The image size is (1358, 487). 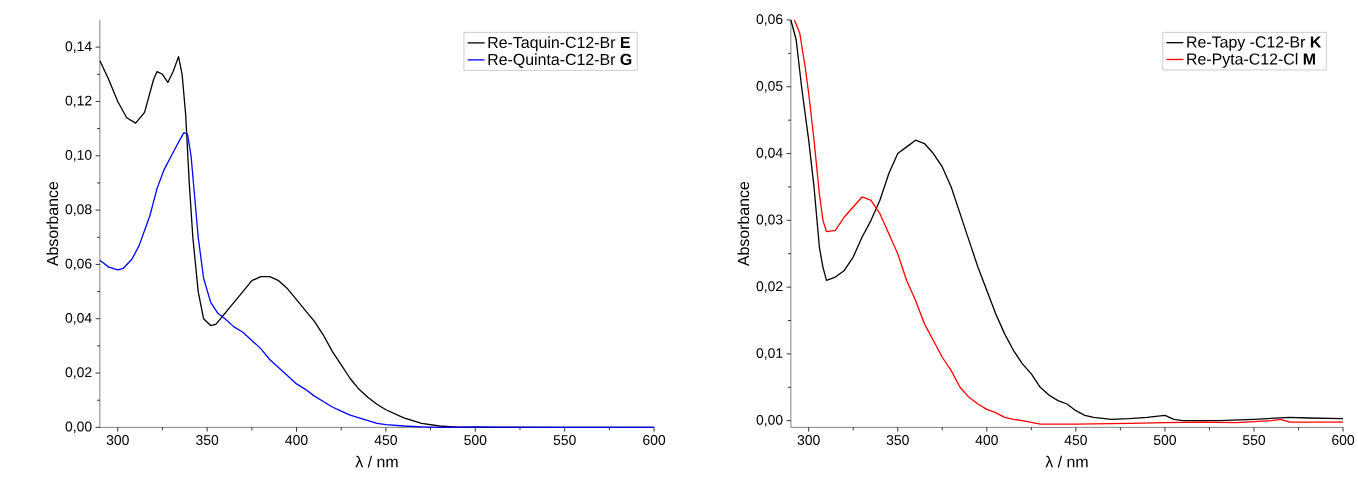 What do you see at coordinates (1251, 60) in the screenshot?
I see `legend-label: Re-Pyta-C12-Cl M` at bounding box center [1251, 60].